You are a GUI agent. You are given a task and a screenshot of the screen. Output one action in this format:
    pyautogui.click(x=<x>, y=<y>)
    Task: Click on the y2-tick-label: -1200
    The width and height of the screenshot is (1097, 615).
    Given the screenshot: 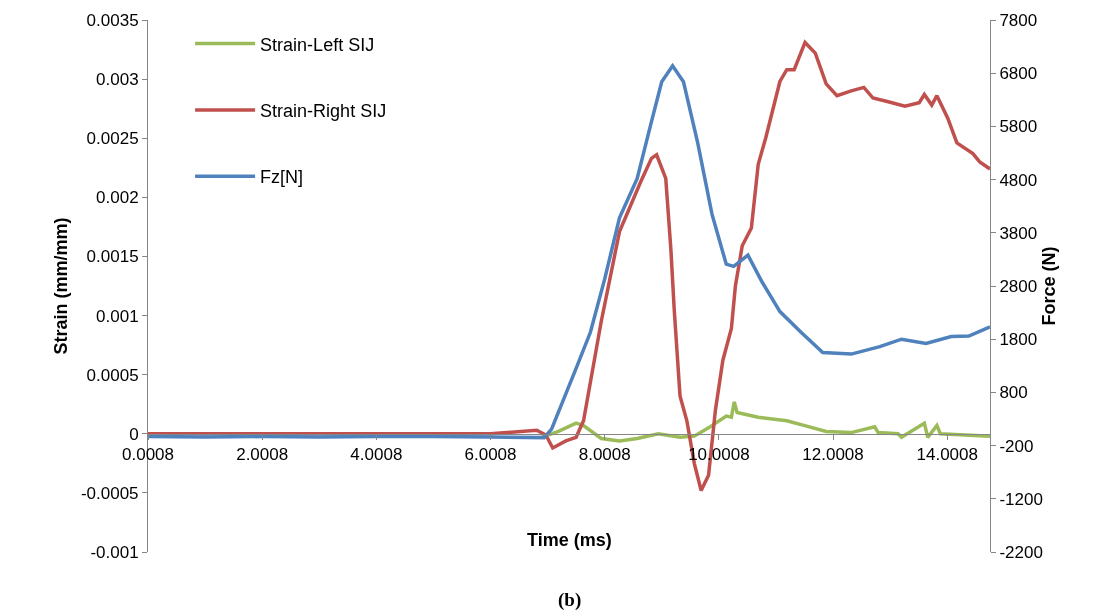 What is the action you would take?
    pyautogui.click(x=1021, y=499)
    